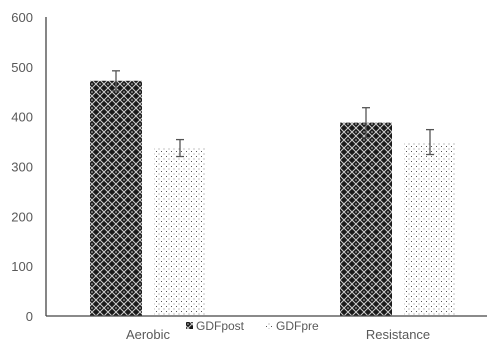 The width and height of the screenshot is (487, 348). I want to click on error-bar-gdfpre-aerobic, so click(180, 148).